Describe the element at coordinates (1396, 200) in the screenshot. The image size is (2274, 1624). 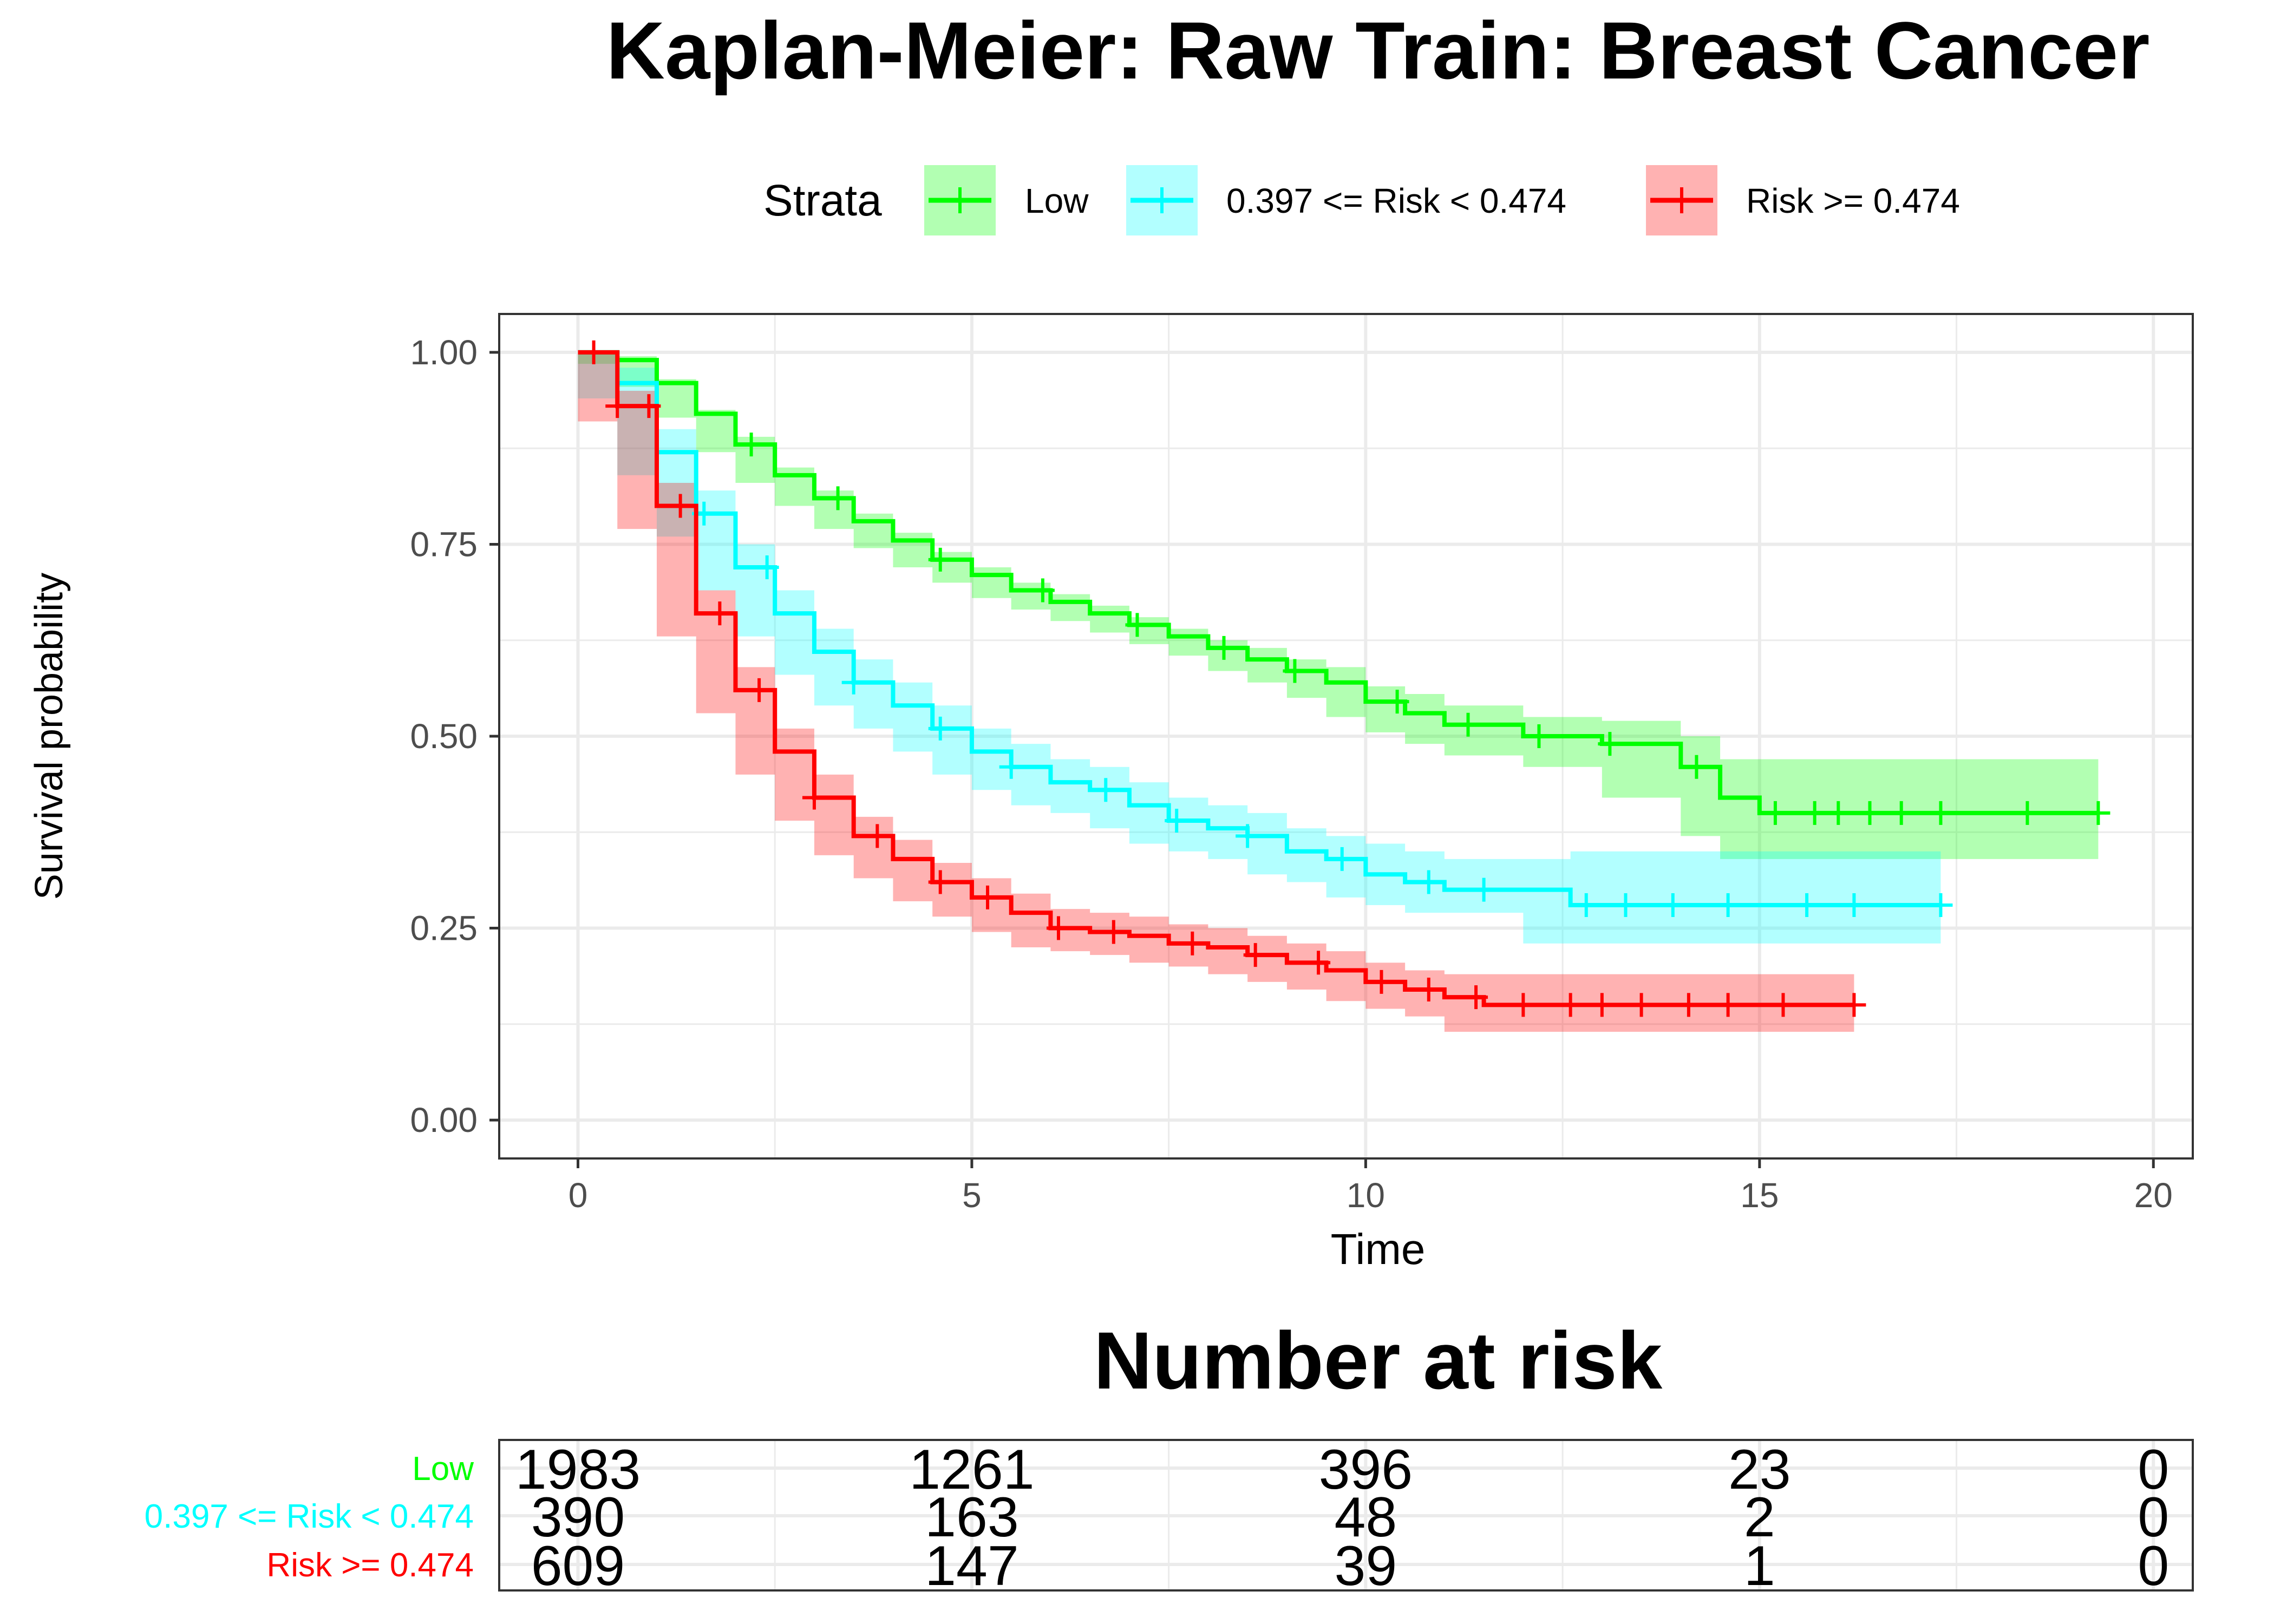
I see `legend-label: 0.397 <= Risk < 0.474` at that location.